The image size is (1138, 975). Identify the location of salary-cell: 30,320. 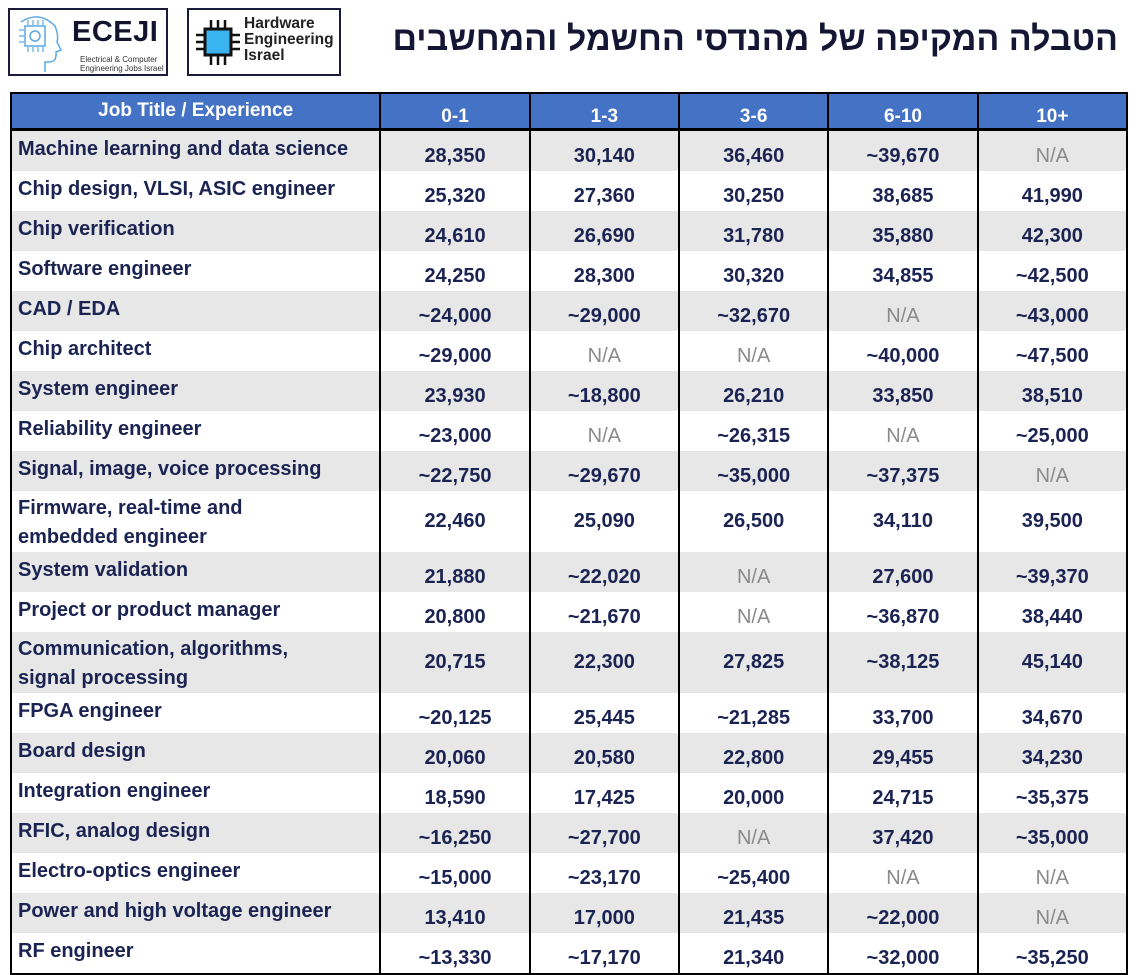
(753, 271).